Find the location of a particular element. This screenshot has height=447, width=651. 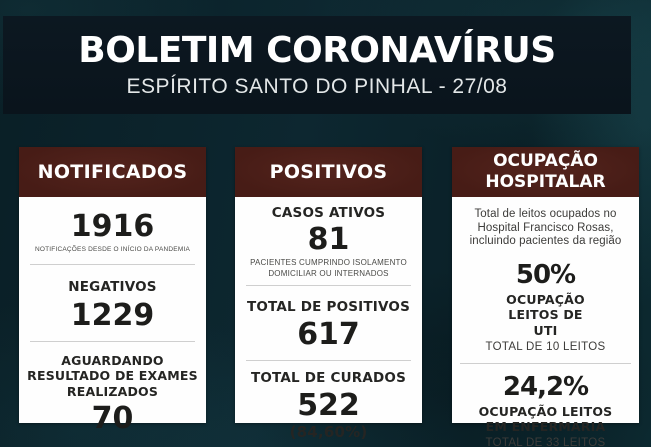

curados-percentage: (84,60%) is located at coordinates (328, 432).